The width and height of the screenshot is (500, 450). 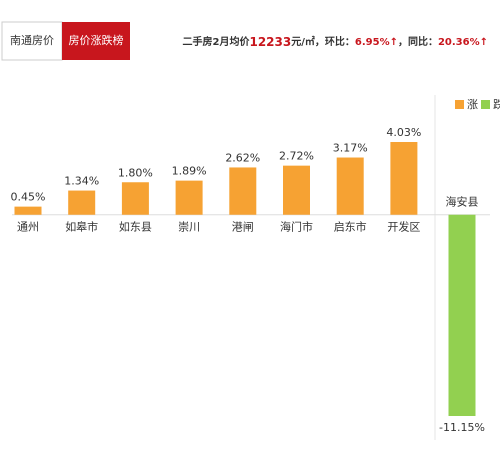 I want to click on tab-label: 南通房价, so click(x=32, y=40).